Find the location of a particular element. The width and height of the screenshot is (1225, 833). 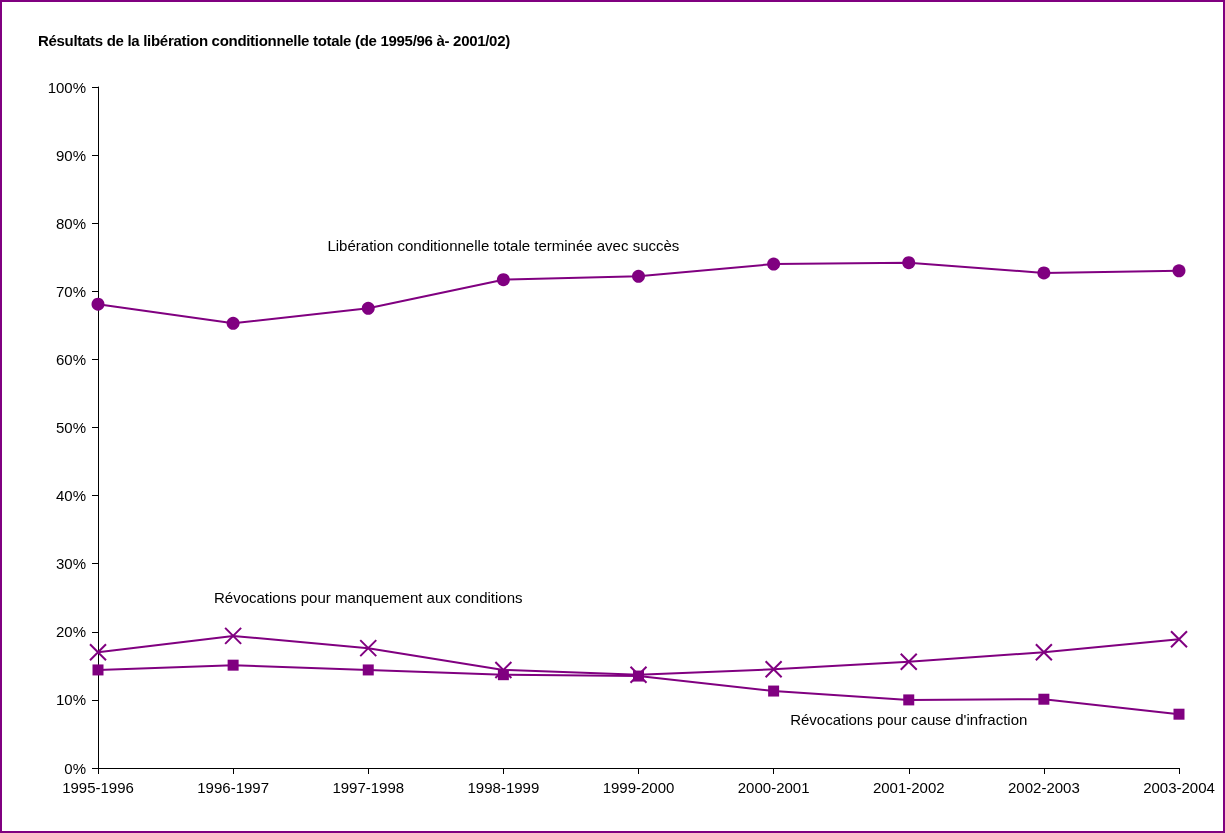

series-label: Libération conditionnelle totale terminée avec succès is located at coordinates (503, 245).